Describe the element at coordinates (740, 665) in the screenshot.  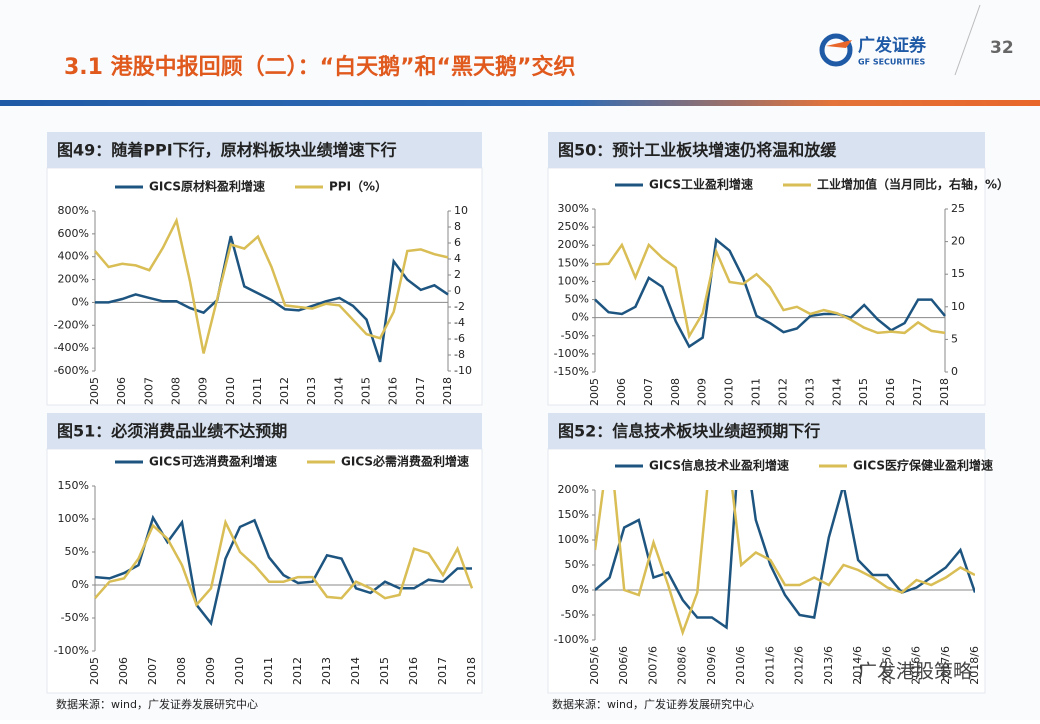
I see `x-tick-label: 2010/6` at that location.